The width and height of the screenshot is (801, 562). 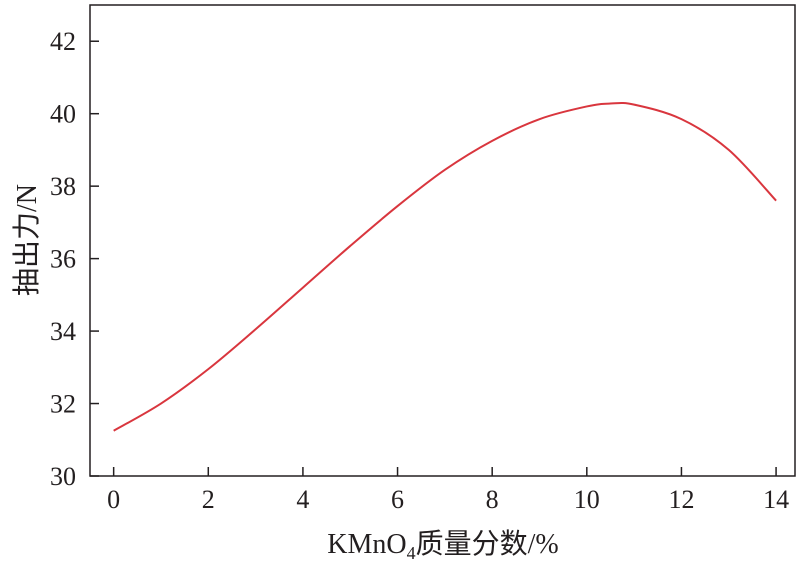 What do you see at coordinates (492, 499) in the screenshot?
I see `x-tick-label: 8` at bounding box center [492, 499].